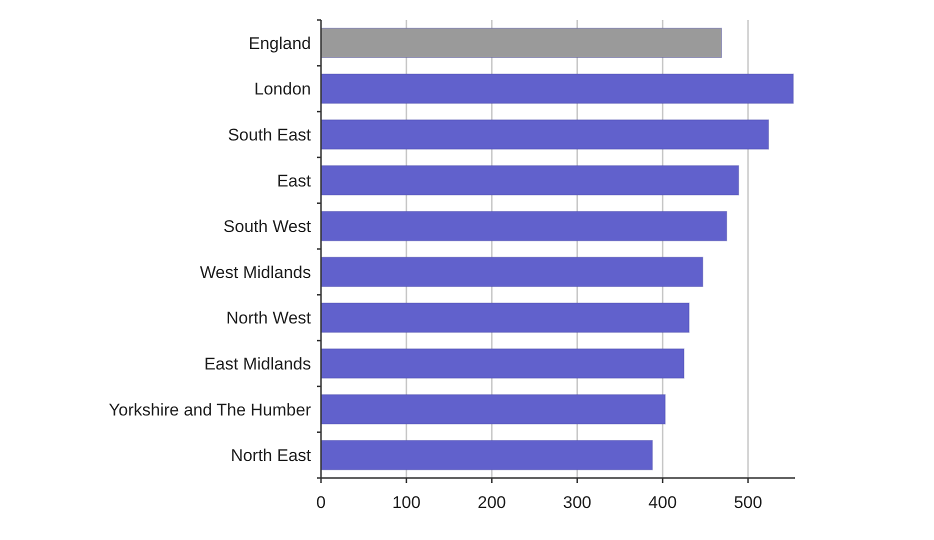 The height and width of the screenshot is (540, 934). I want to click on x-tick-label: 100, so click(406, 502).